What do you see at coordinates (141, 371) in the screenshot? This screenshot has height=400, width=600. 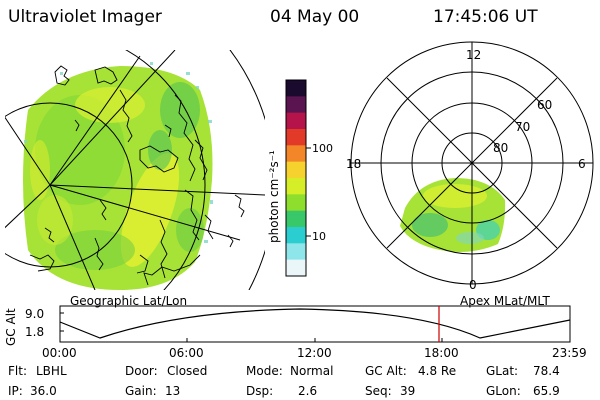 I see `status-door-label: Door:` at bounding box center [141, 371].